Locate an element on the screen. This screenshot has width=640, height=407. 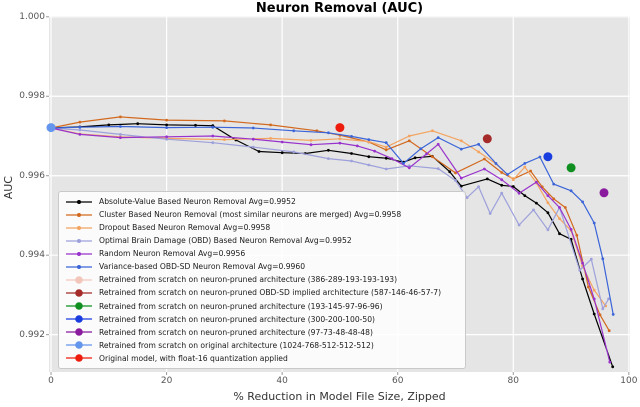
y-axis-label: AUC is located at coordinates (8, 188).